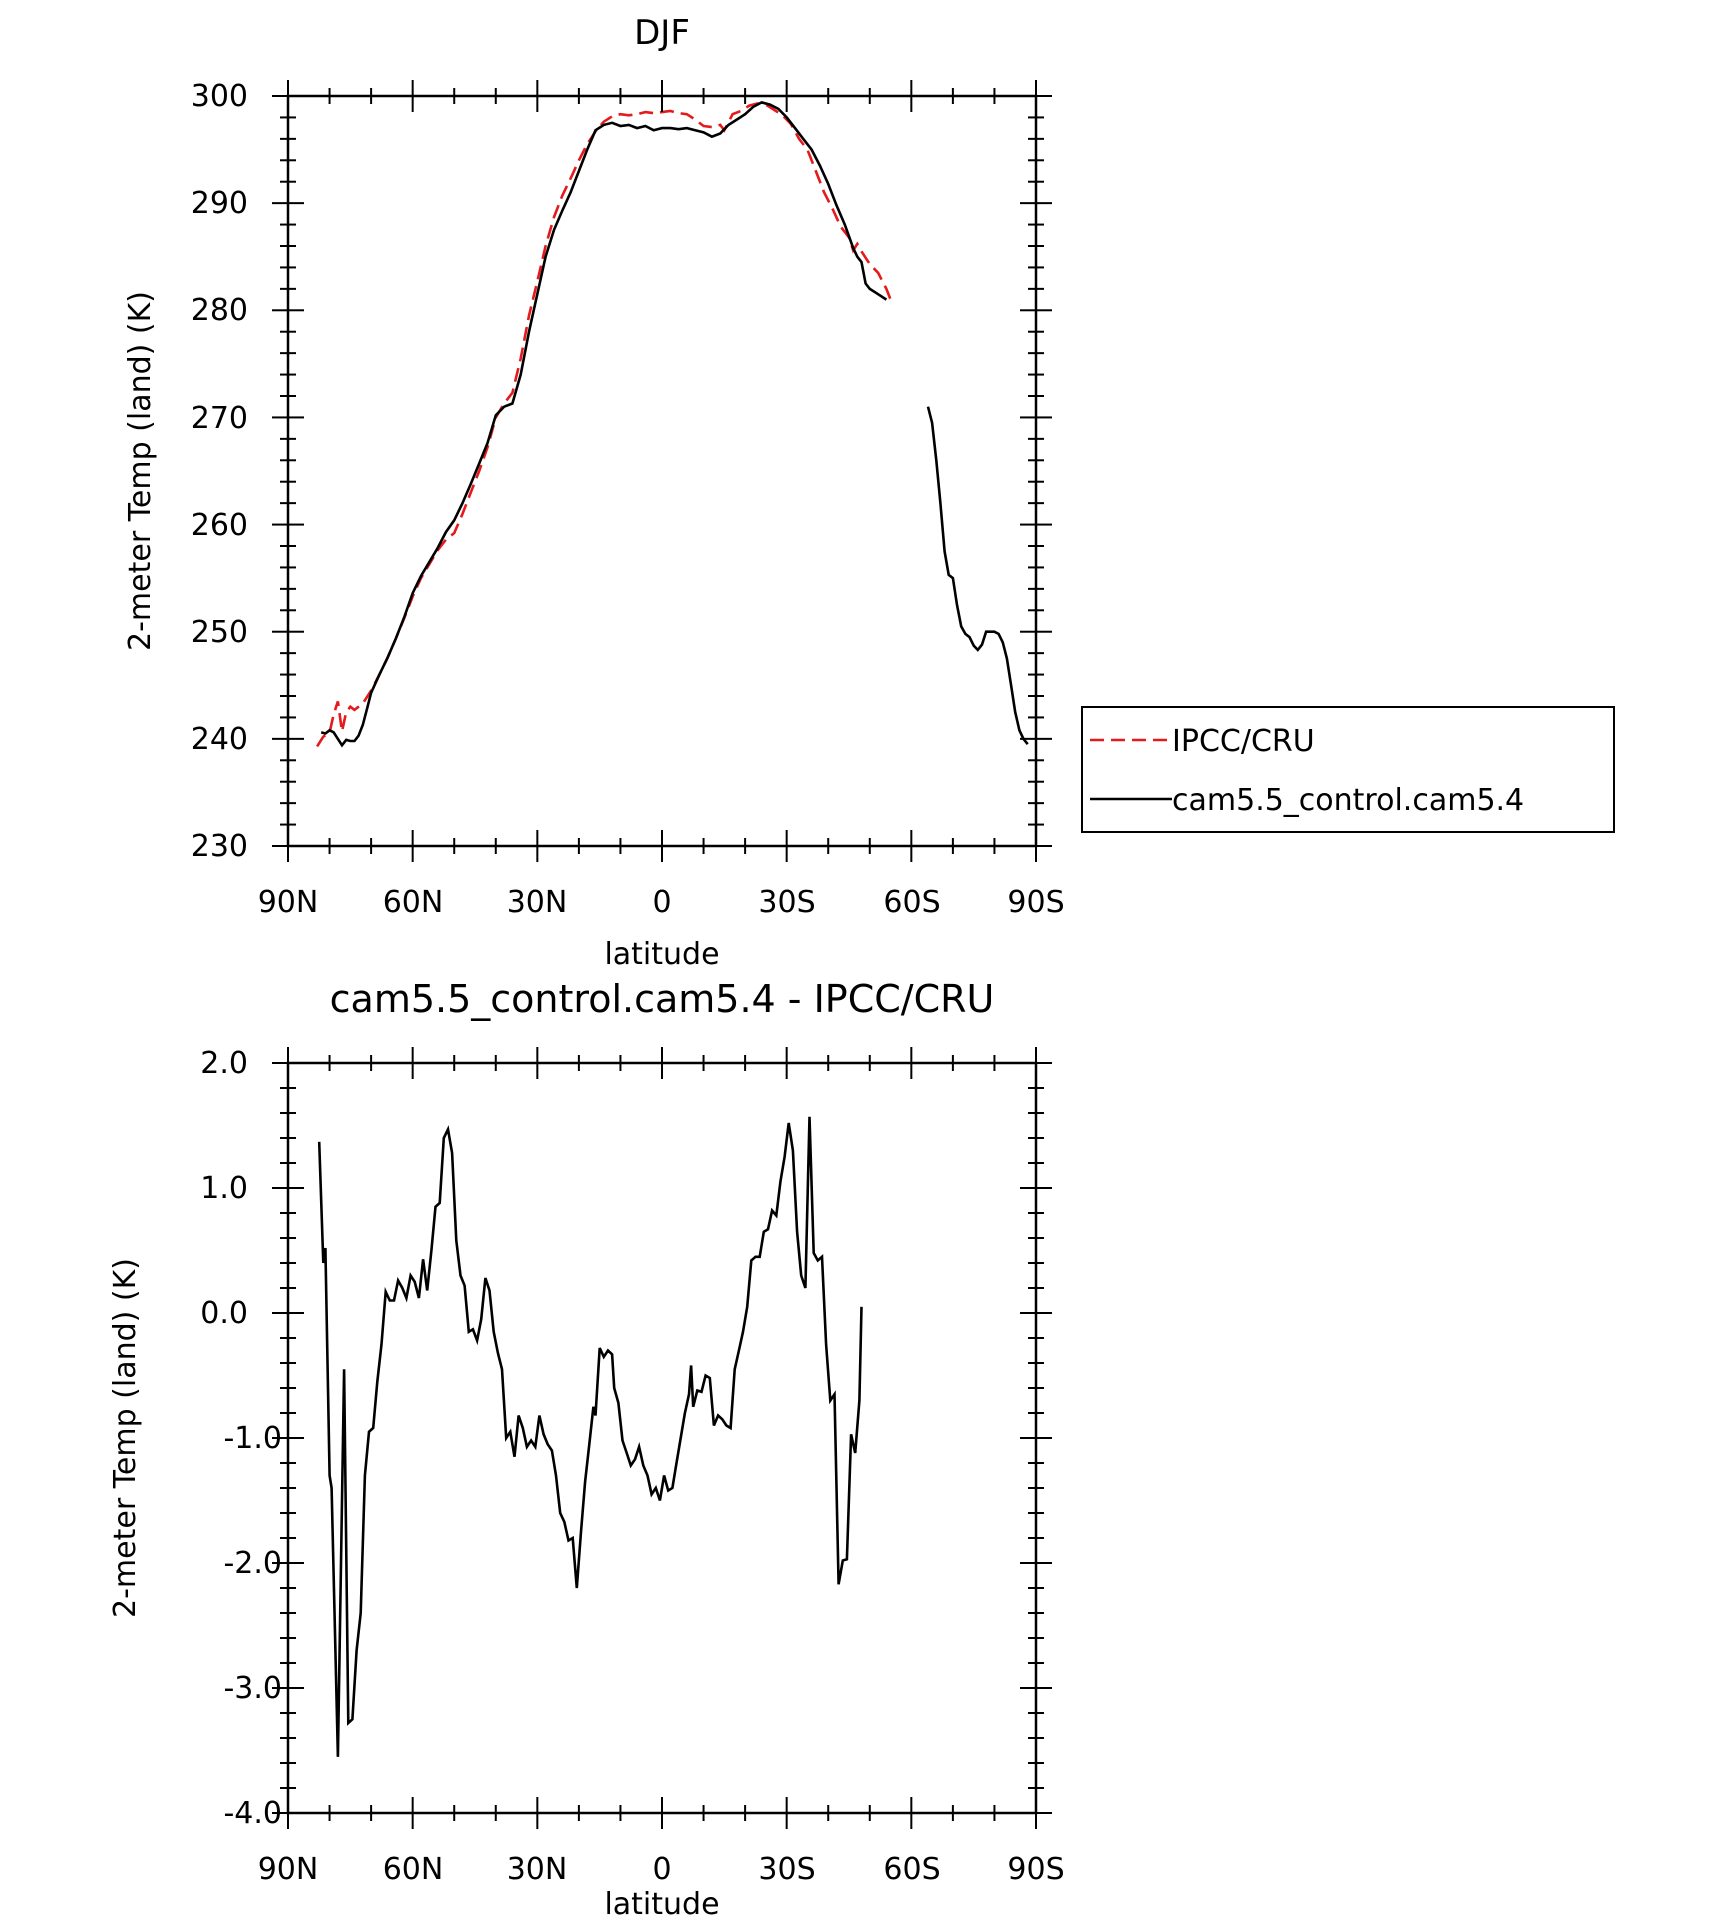 This screenshot has width=1710, height=1922. Describe the element at coordinates (224, 1063) in the screenshot. I see `bottom-y-tick-label: 2.0` at that location.